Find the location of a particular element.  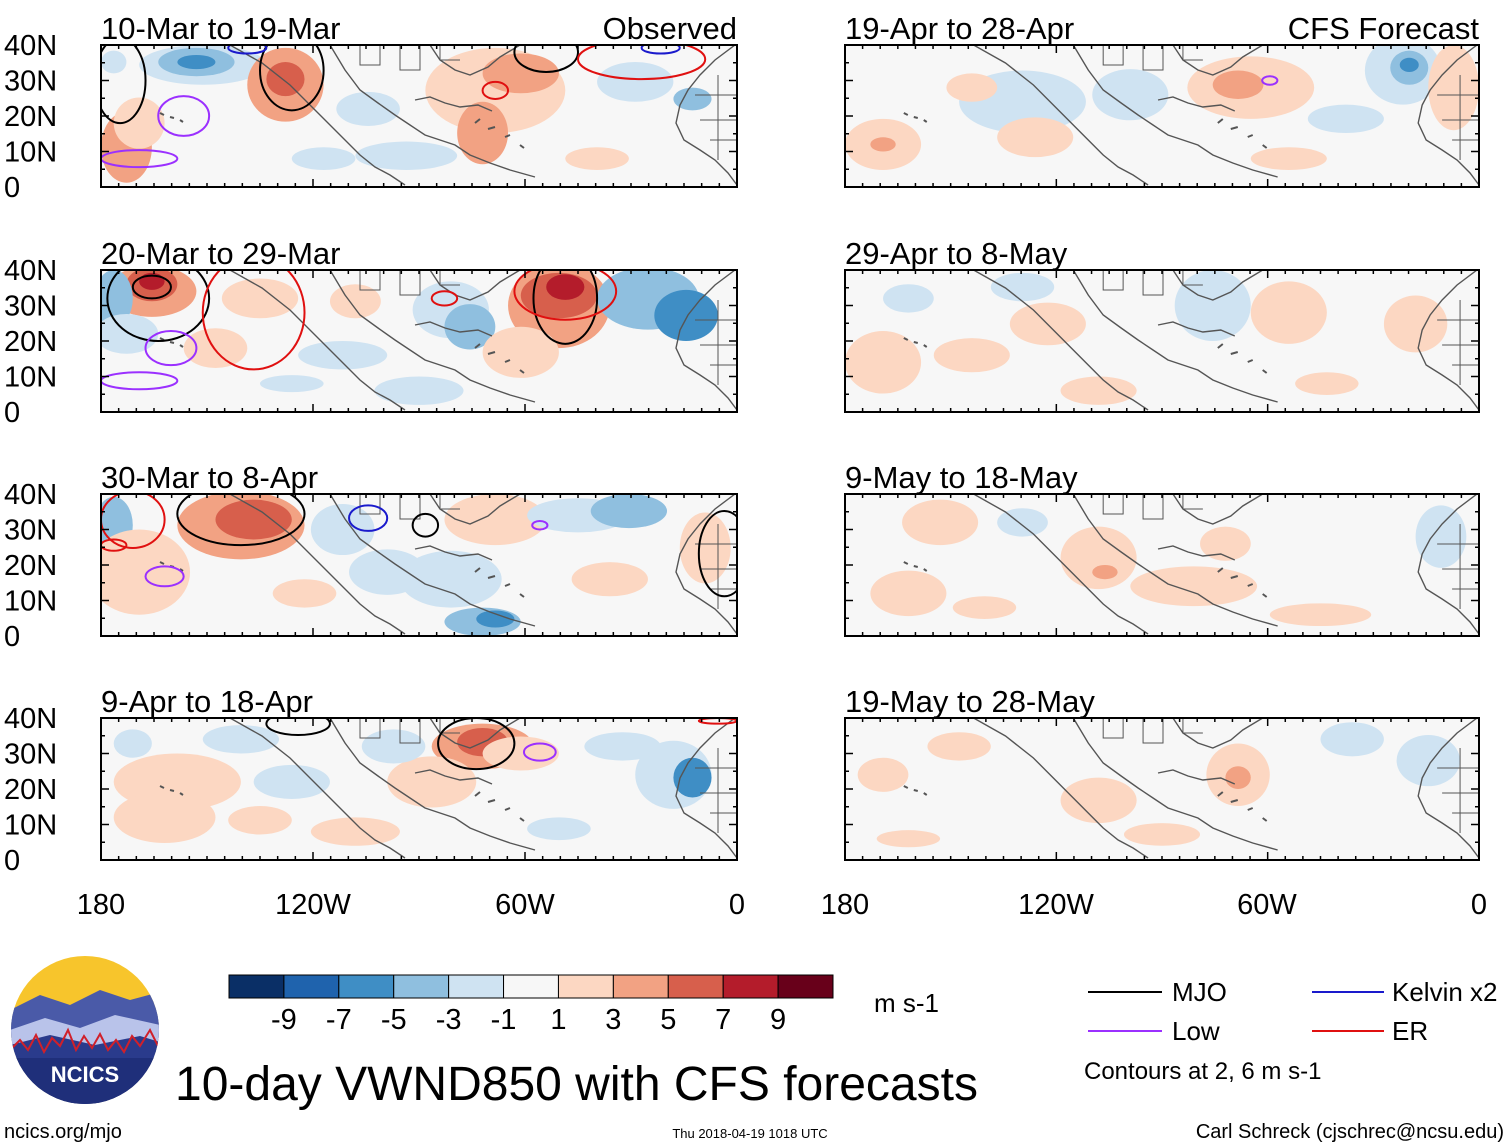

x-tick-label: 180 is located at coordinates (845, 905).